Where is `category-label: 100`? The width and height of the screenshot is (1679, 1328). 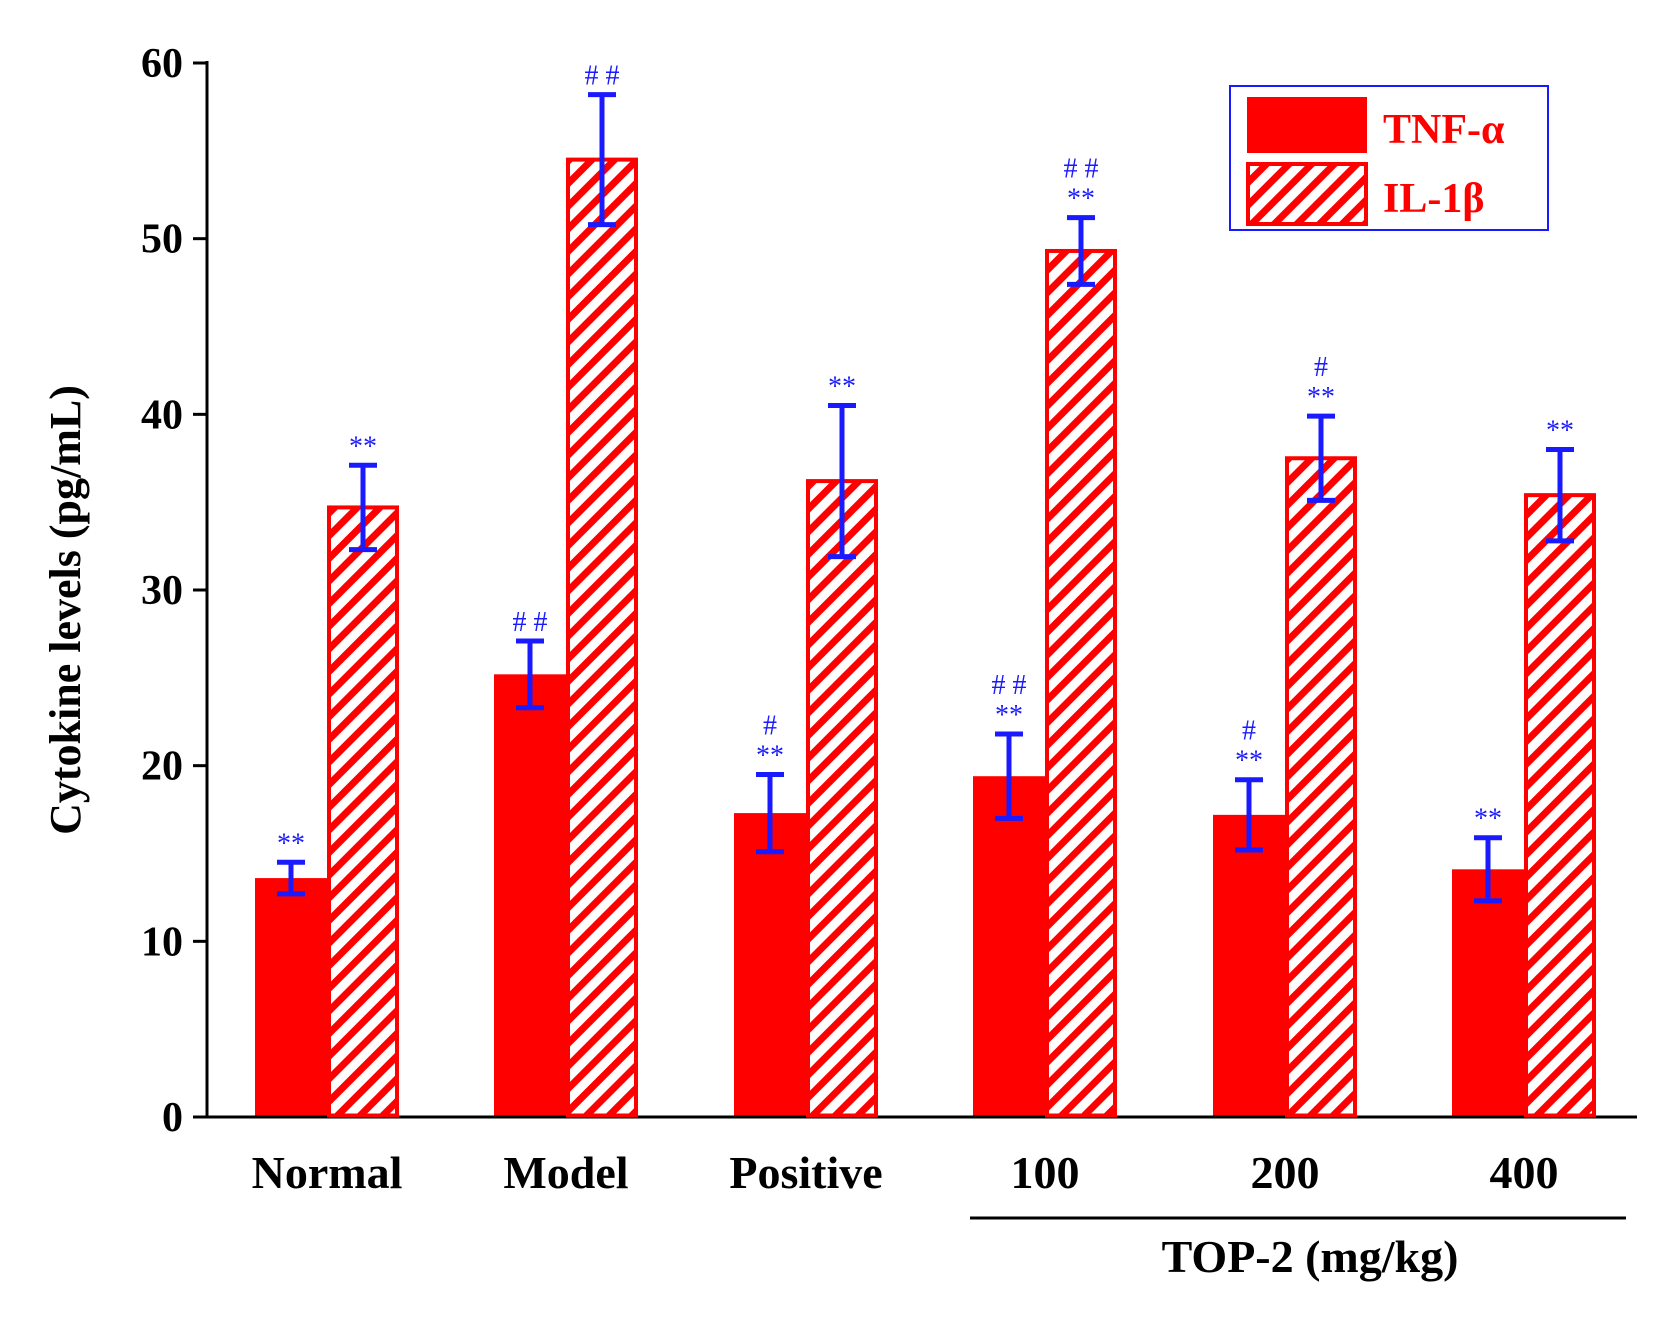 category-label: 100 is located at coordinates (1045, 1172).